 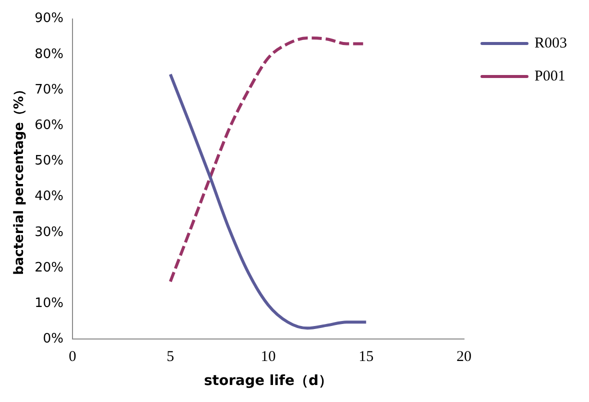 I want to click on x-axis-title: storage life（d）, so click(x=268, y=381).